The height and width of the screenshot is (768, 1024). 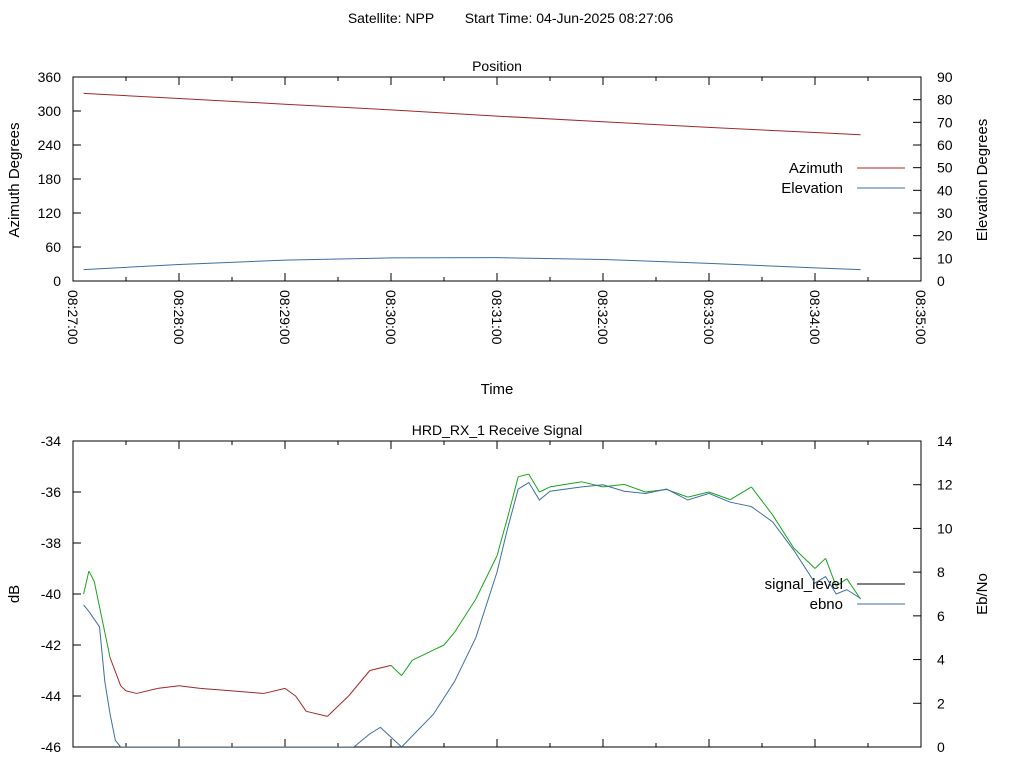 What do you see at coordinates (51, 747) in the screenshot?
I see `signal-y-tick-label: -46` at bounding box center [51, 747].